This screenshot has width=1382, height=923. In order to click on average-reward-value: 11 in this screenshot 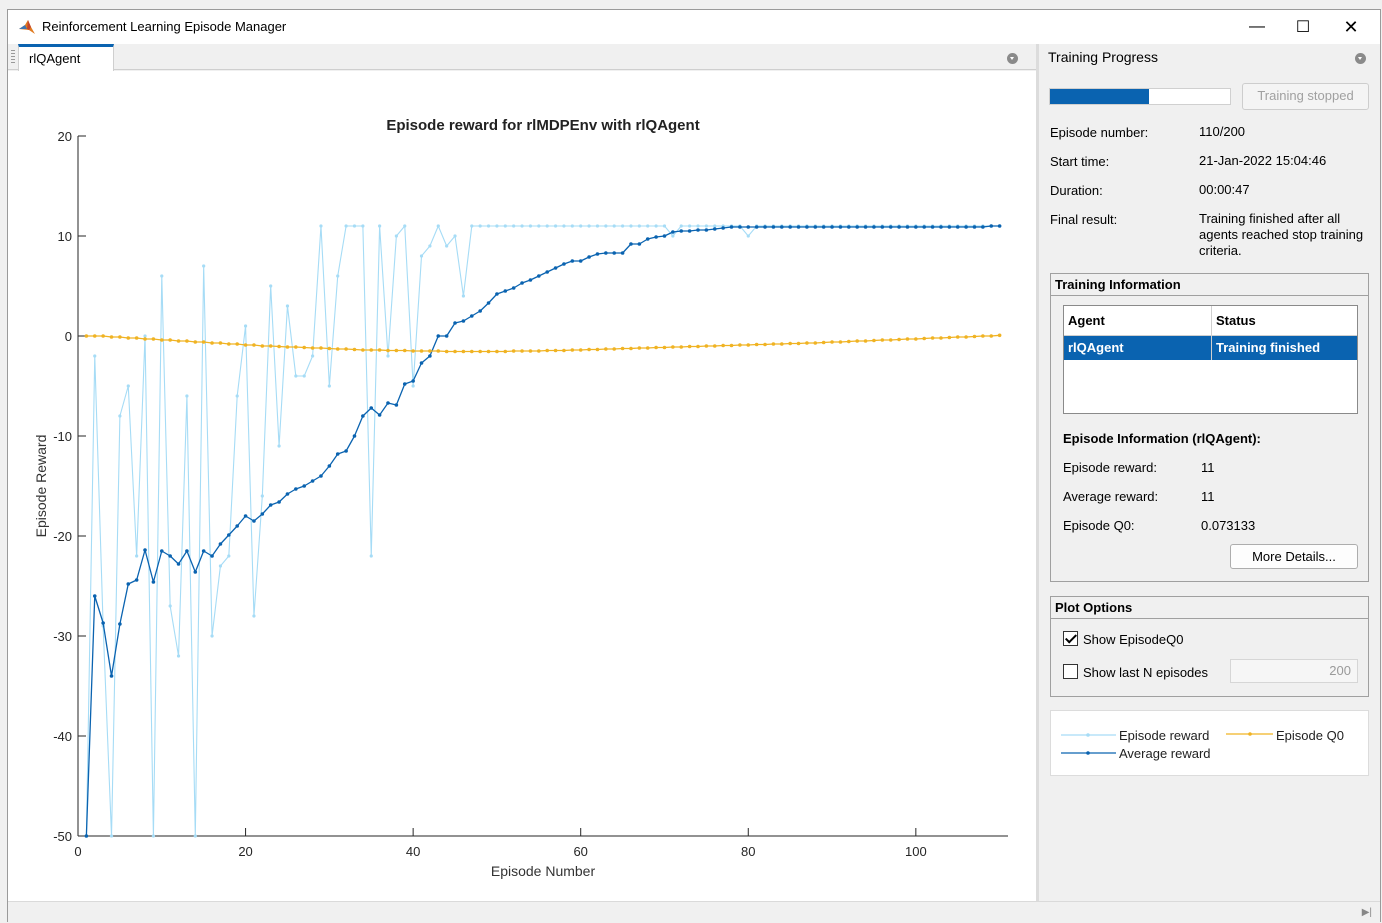, I will do `click(1208, 496)`.